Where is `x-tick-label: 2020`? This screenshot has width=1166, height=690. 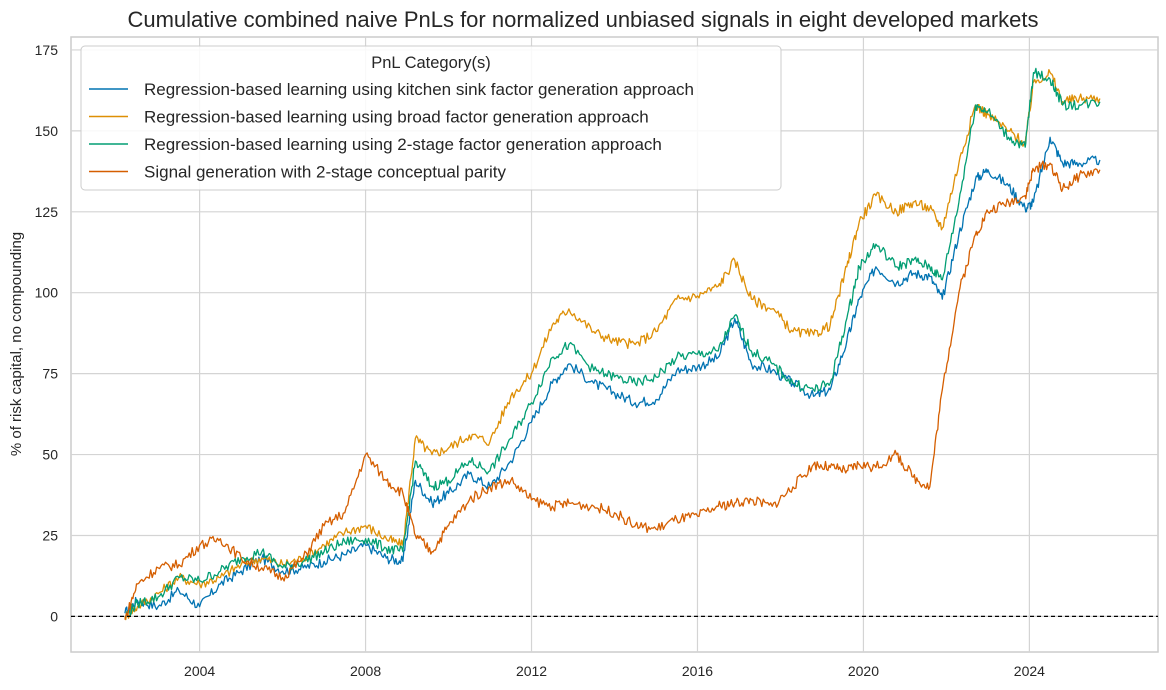
x-tick-label: 2020 is located at coordinates (863, 671).